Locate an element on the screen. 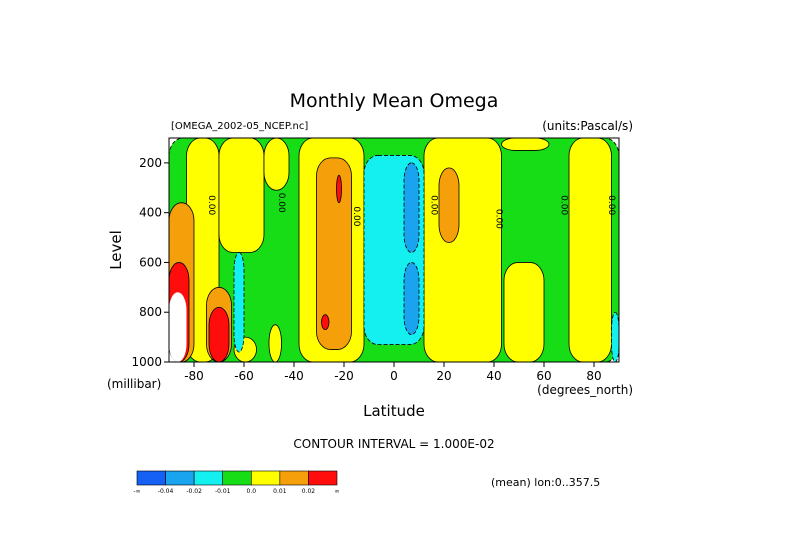 The height and width of the screenshot is (558, 789). y-axis-units: (millibar) is located at coordinates (134, 384).